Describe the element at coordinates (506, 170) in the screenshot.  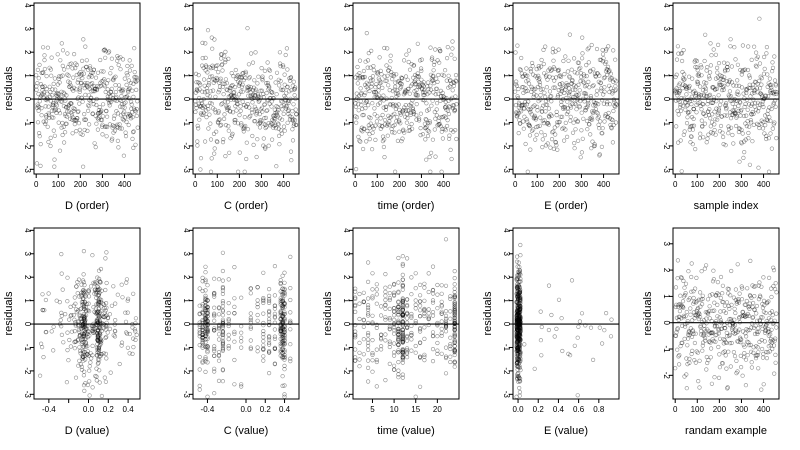
I see `y-tick-label: -3` at that location.